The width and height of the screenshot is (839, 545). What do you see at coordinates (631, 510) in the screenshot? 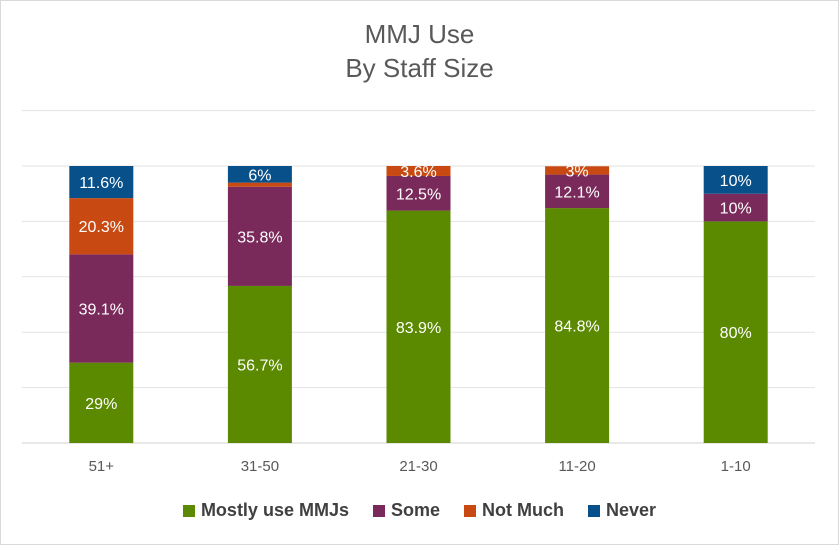
I see `legend-label: Never` at bounding box center [631, 510].